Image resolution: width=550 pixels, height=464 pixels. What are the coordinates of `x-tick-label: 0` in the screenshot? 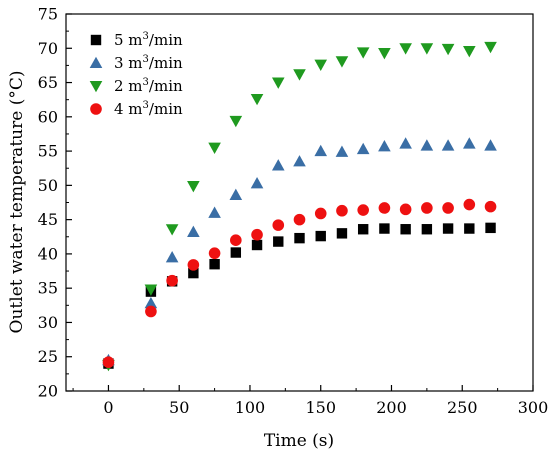 It's located at (108, 407).